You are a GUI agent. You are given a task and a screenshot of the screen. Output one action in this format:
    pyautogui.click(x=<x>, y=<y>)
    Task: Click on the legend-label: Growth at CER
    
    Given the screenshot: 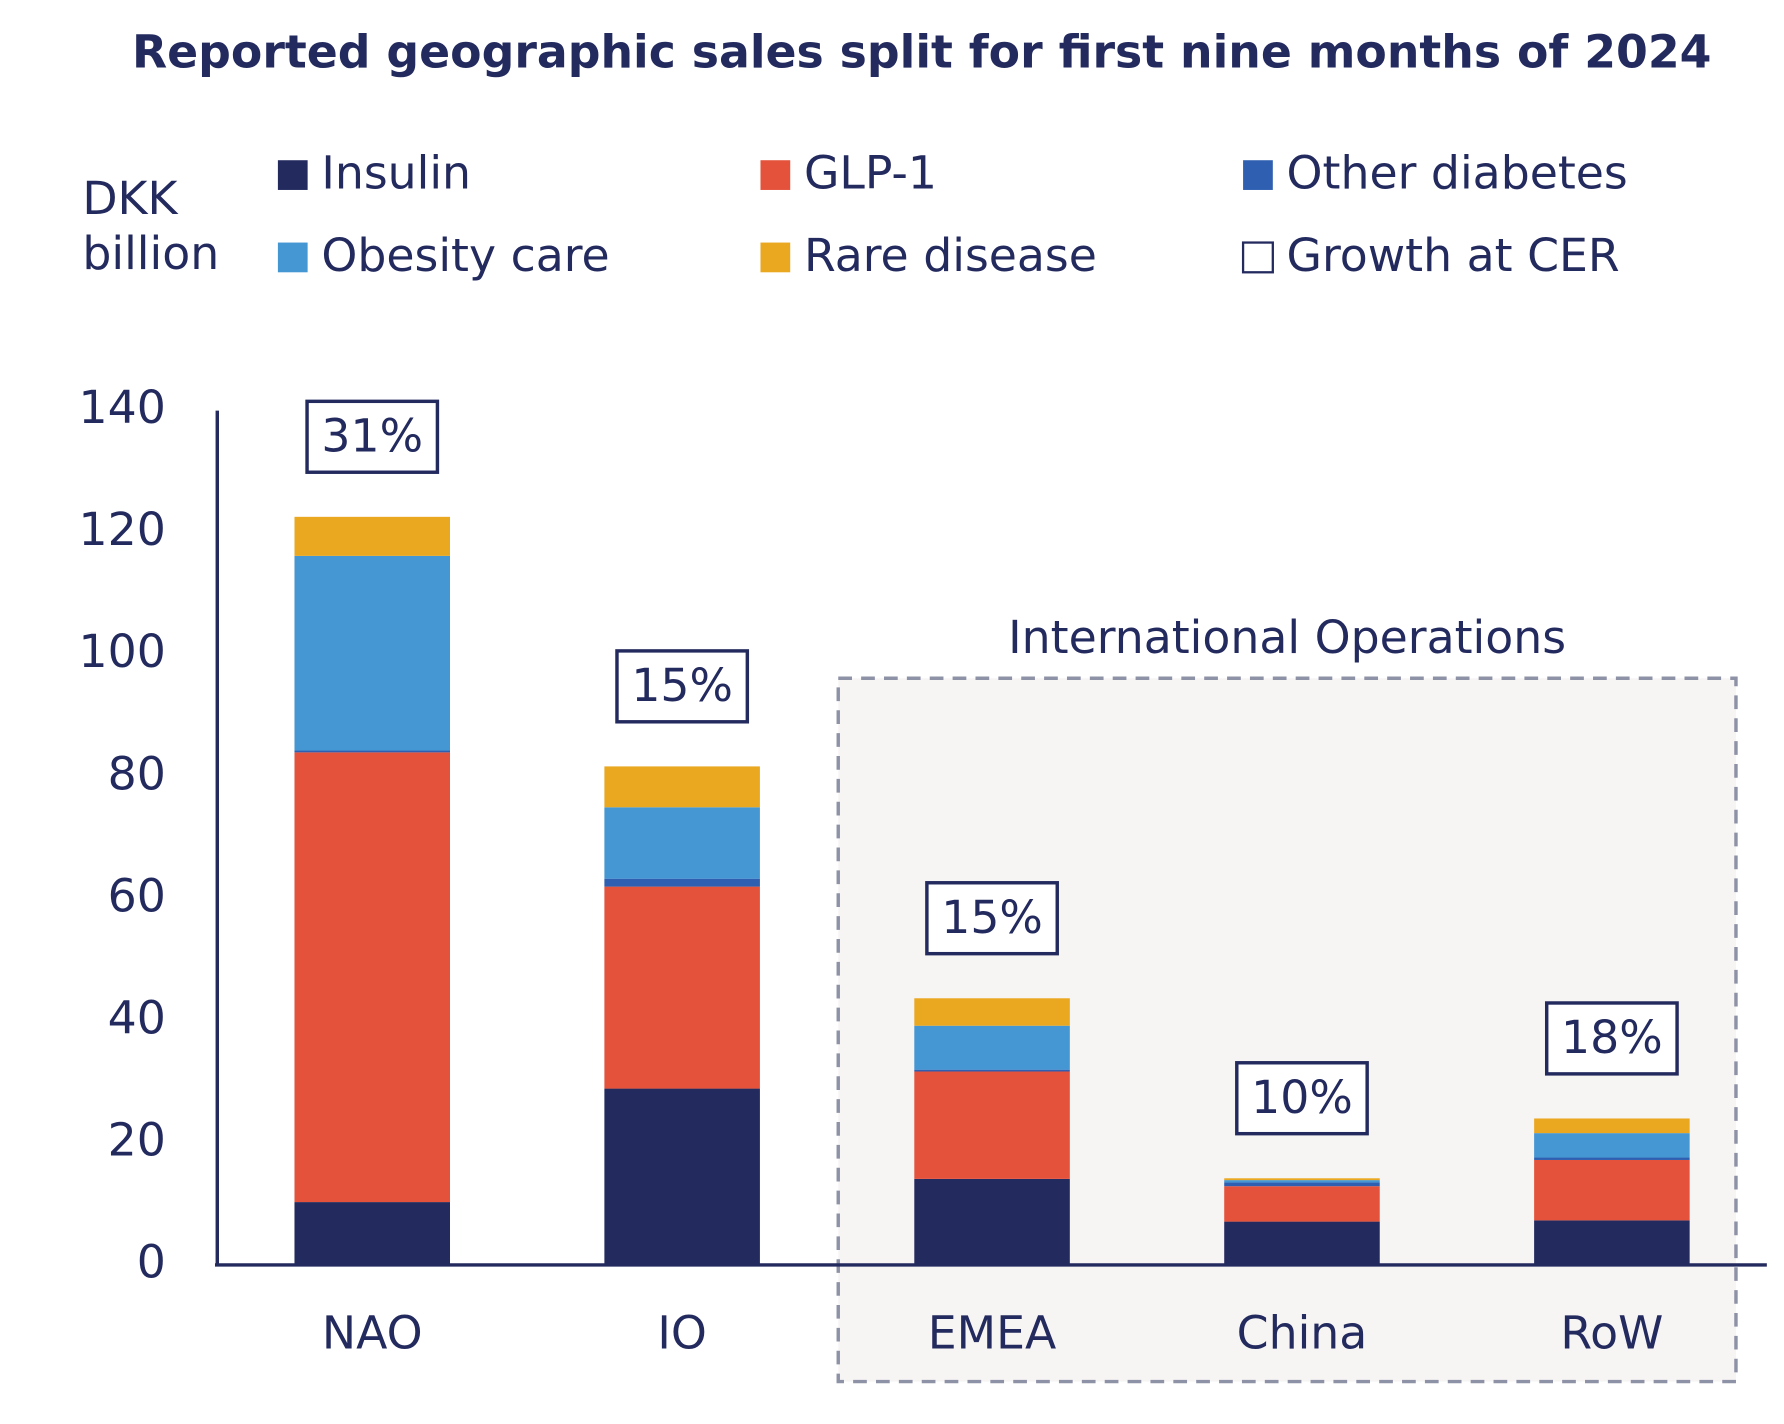 What is the action you would take?
    pyautogui.click(x=1453, y=255)
    